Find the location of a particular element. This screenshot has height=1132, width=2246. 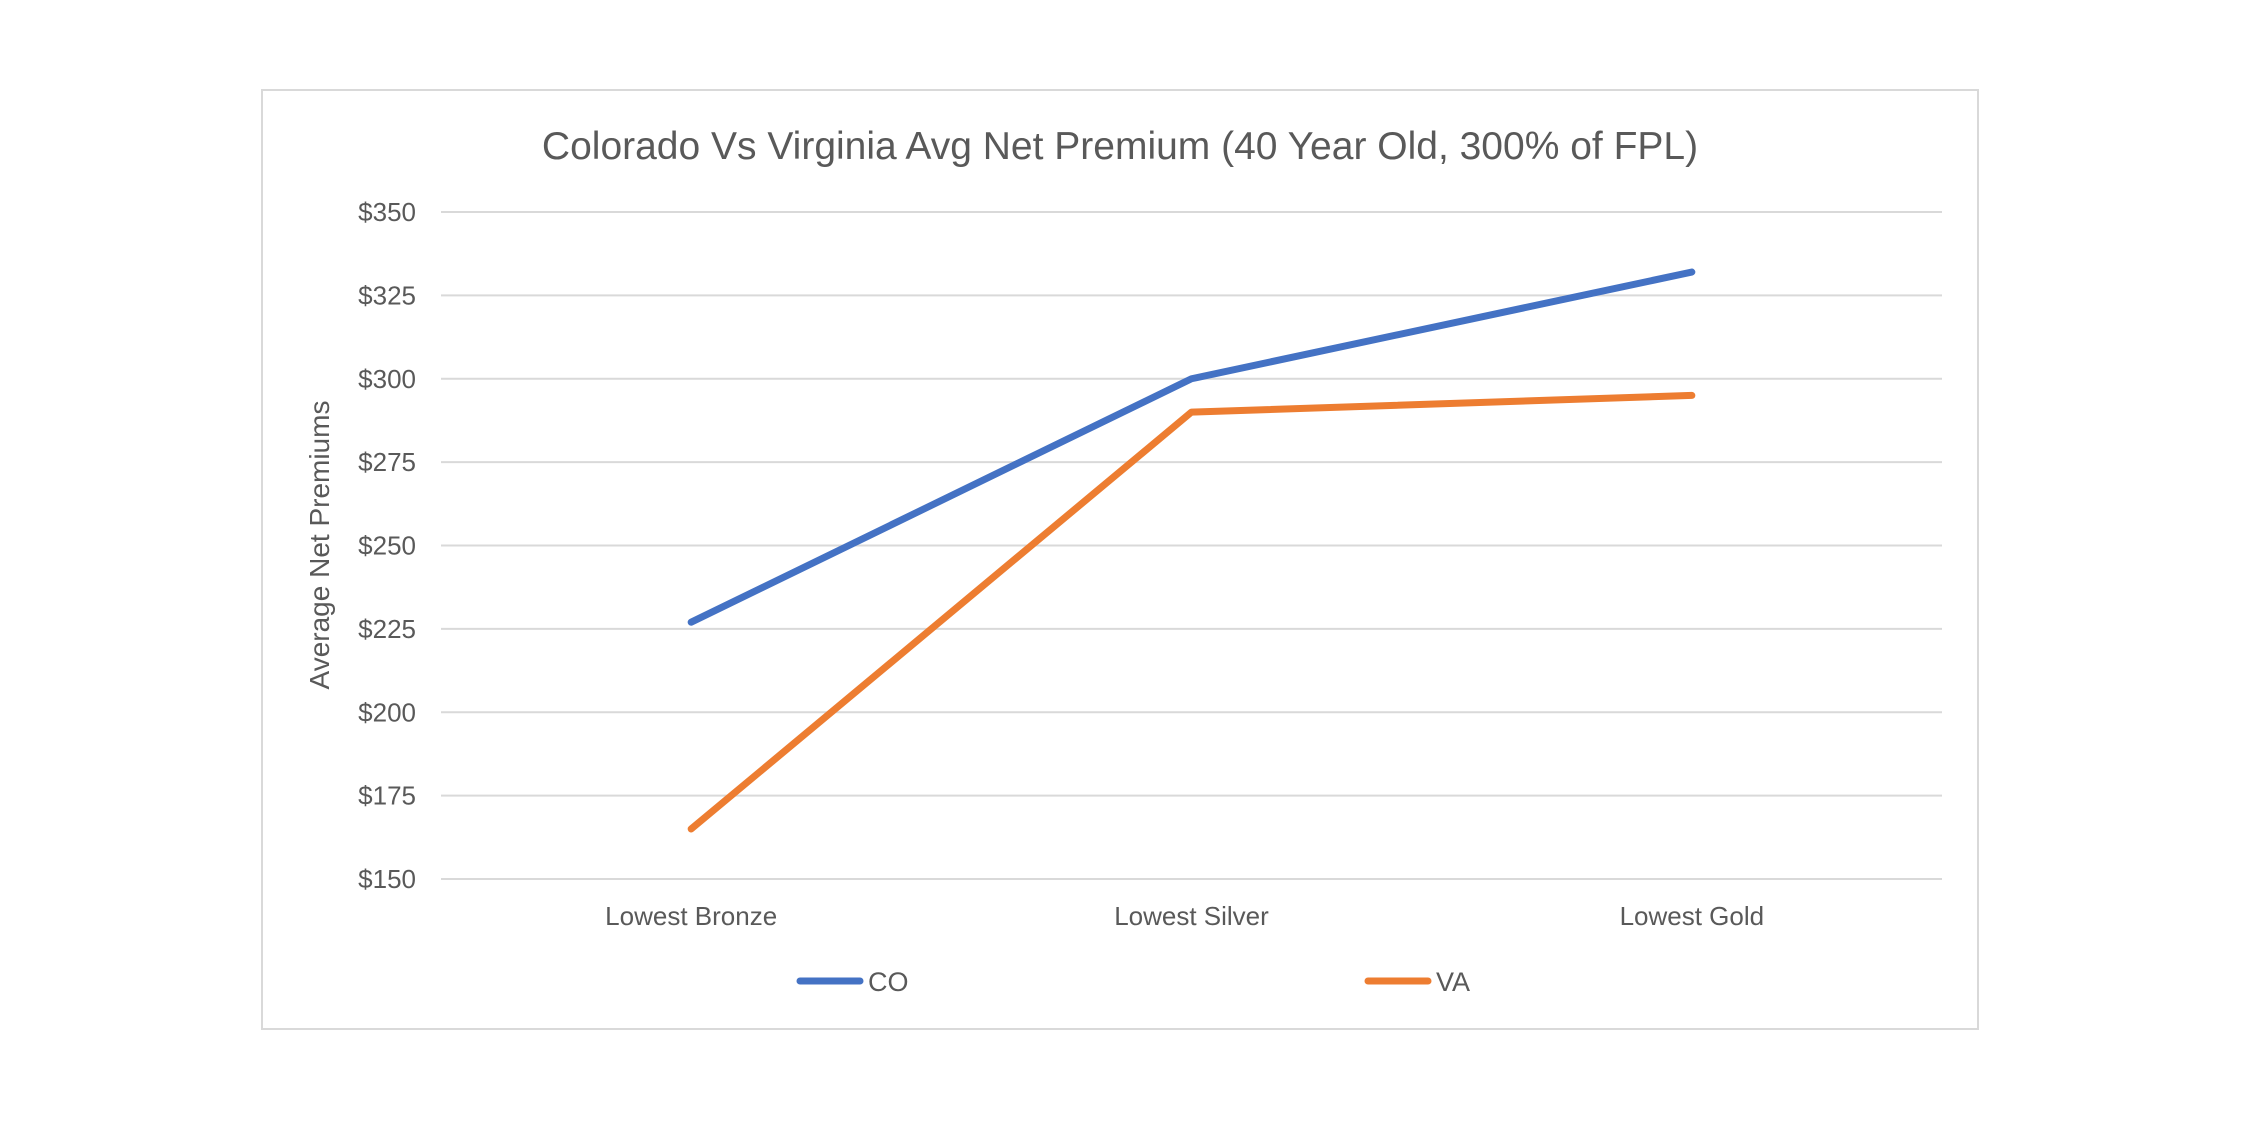

x-tick-label: Lowest Silver is located at coordinates (1191, 916).